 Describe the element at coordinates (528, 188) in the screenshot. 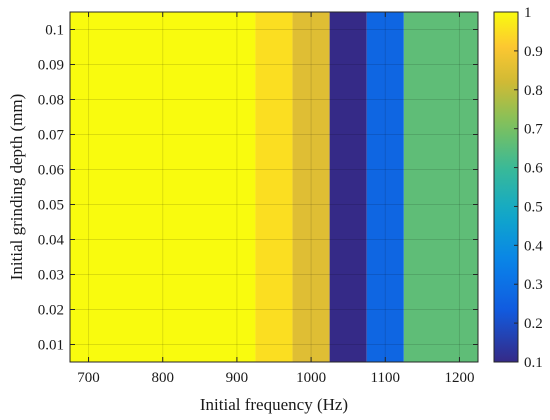

I see `colorbar-axis: 0.1 0.2 0.3 0.4 0.5 0.6 0.7 0.8 0.9 1` at that location.